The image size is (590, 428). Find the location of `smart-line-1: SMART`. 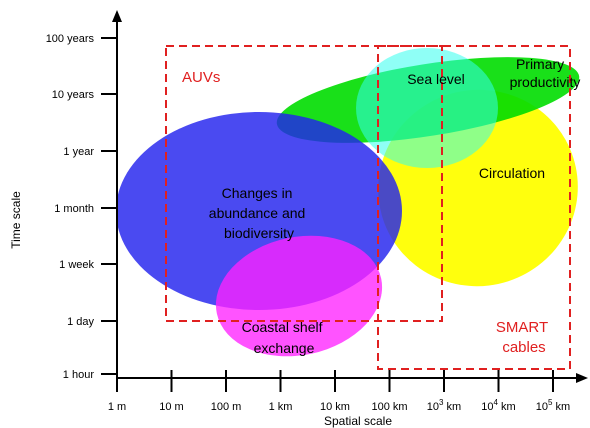

smart-line-1: SMART is located at coordinates (522, 327).